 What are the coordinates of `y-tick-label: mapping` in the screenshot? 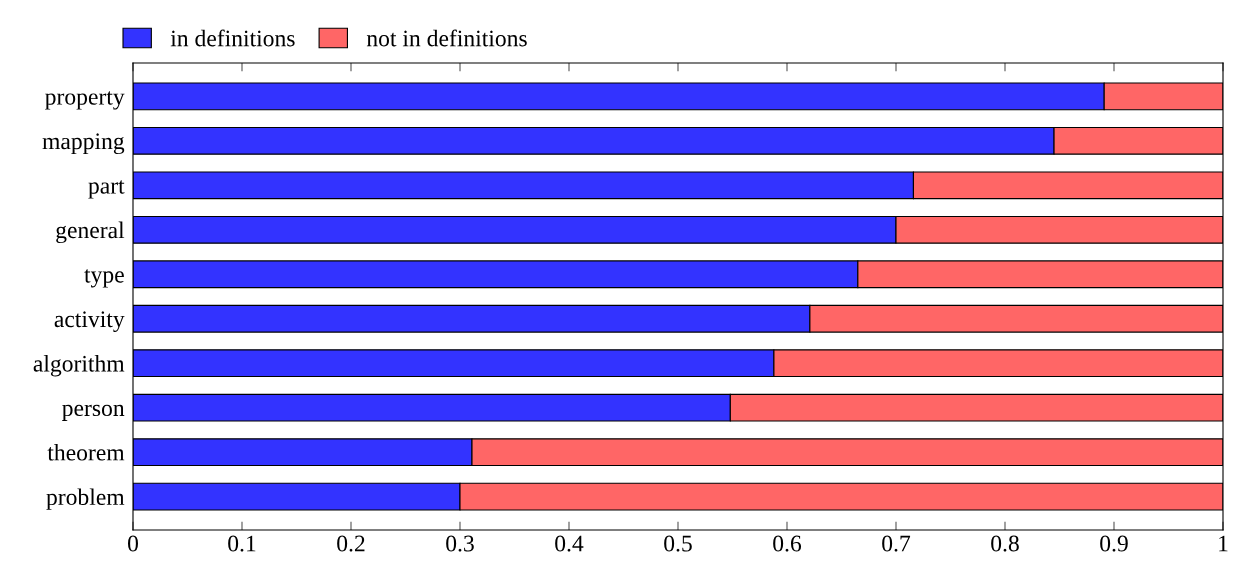 It's located at (83, 144).